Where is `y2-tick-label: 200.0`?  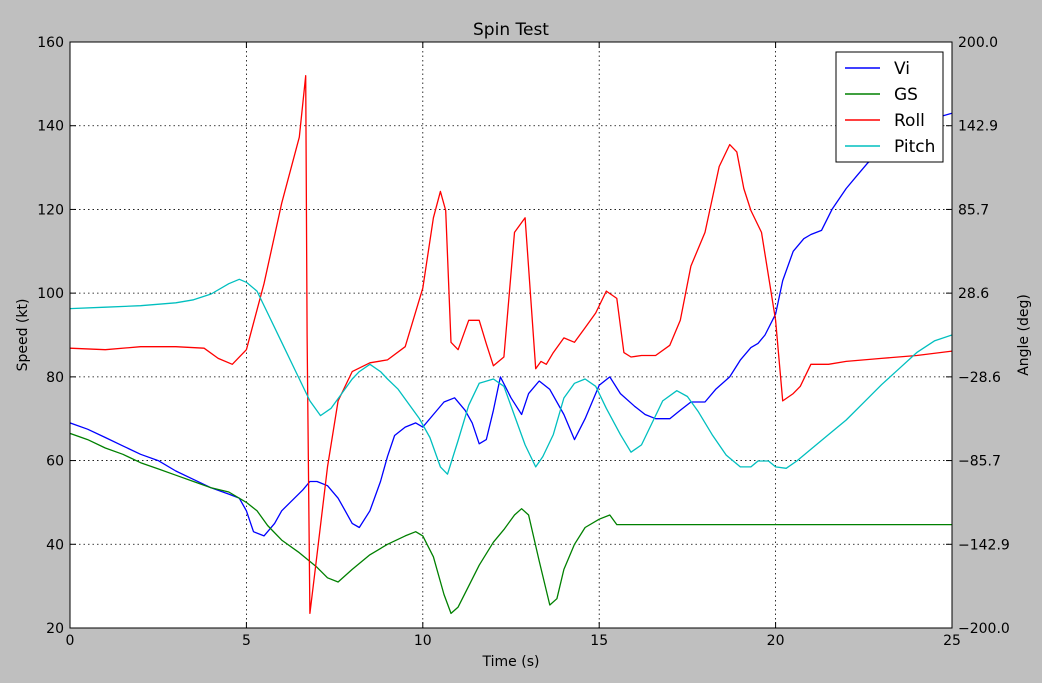 y2-tick-label: 200.0 is located at coordinates (978, 43).